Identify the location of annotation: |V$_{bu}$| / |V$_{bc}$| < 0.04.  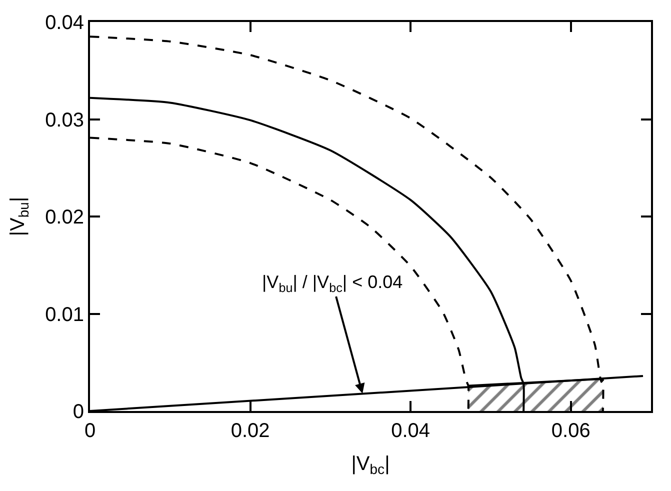
(332, 283).